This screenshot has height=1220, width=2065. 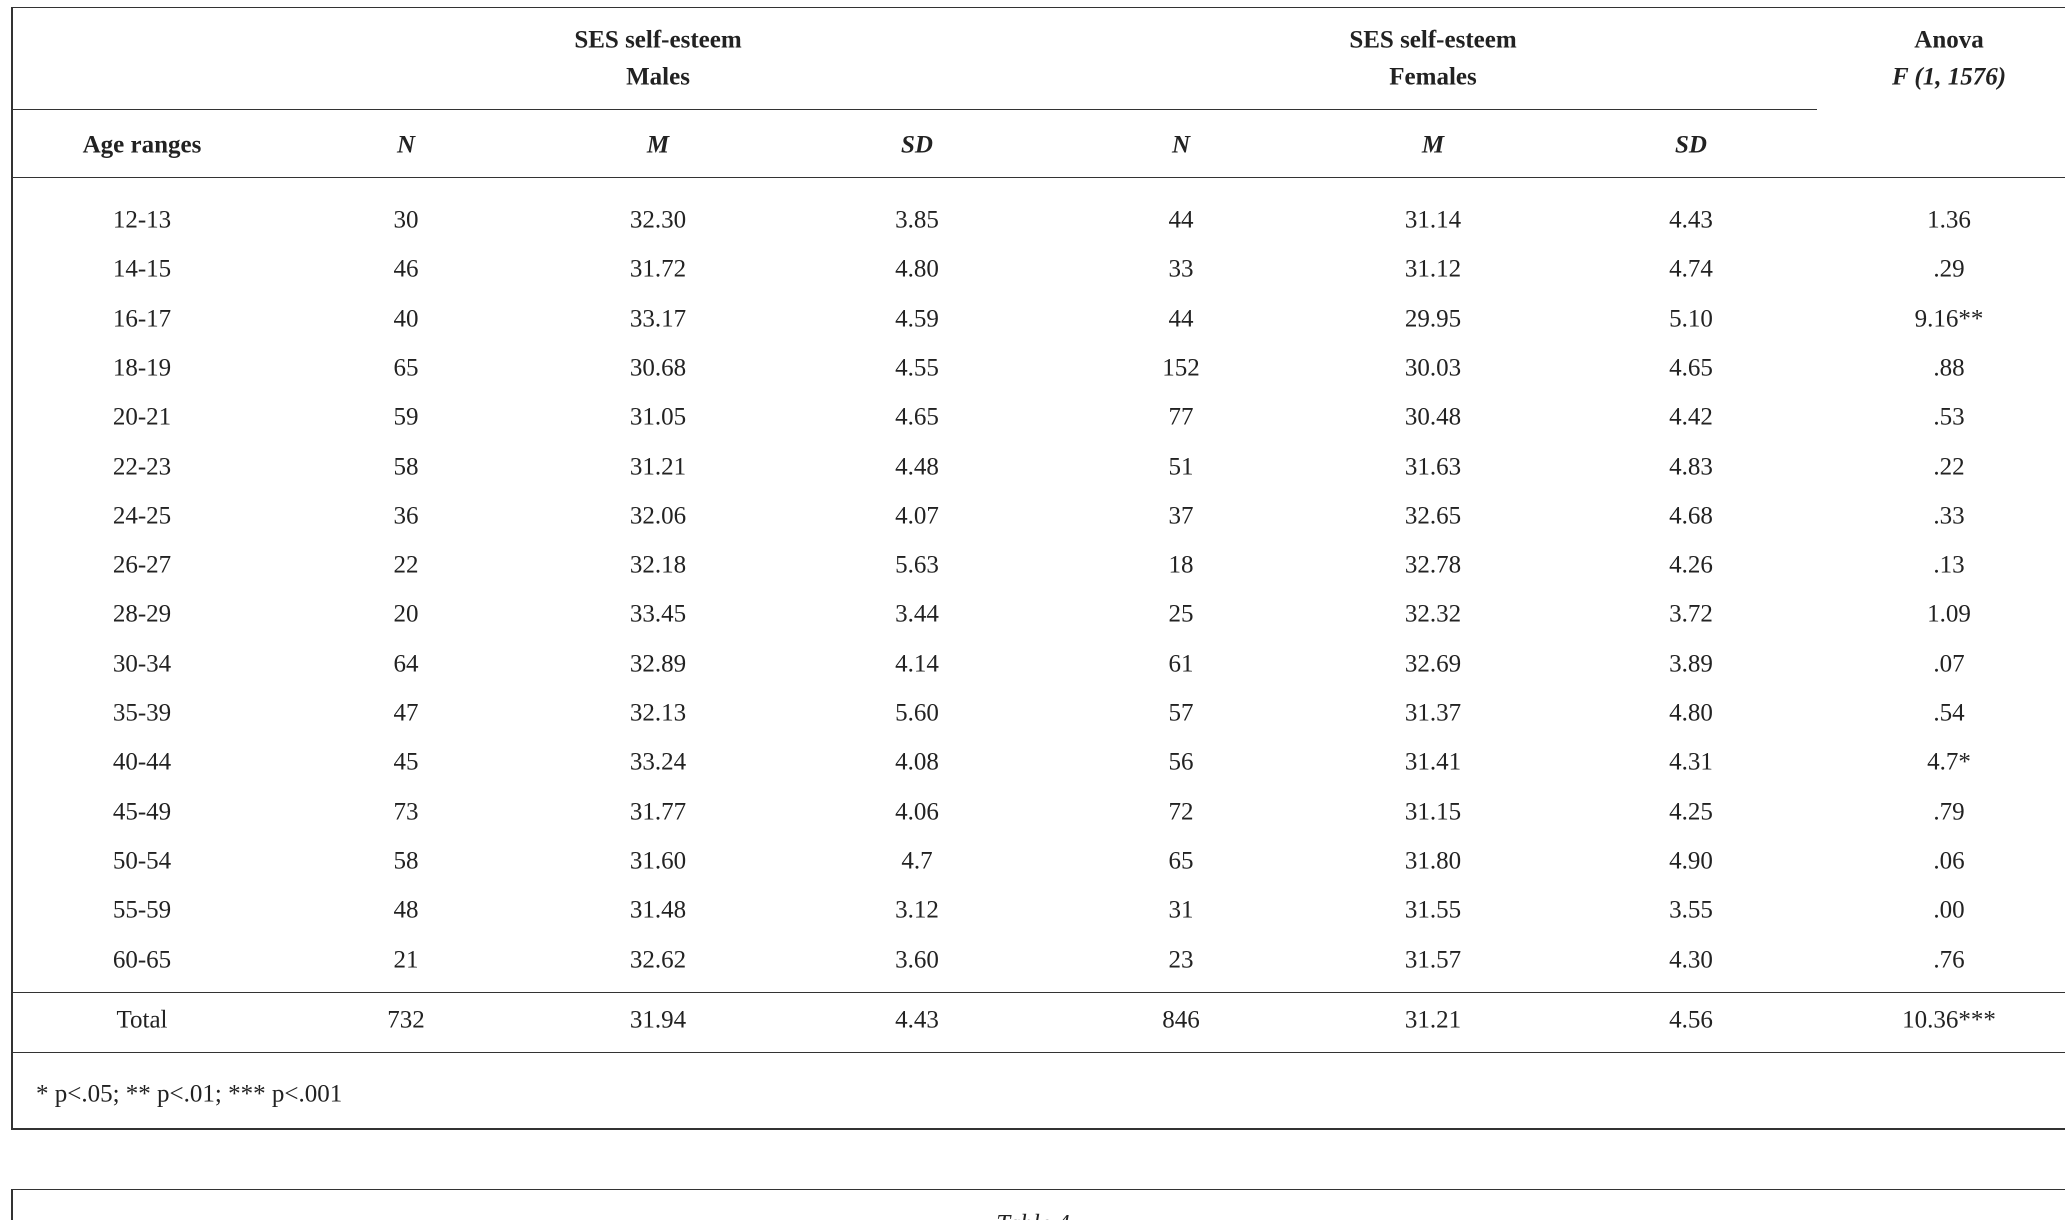 I want to click on table-cell: 3.85, so click(x=917, y=220).